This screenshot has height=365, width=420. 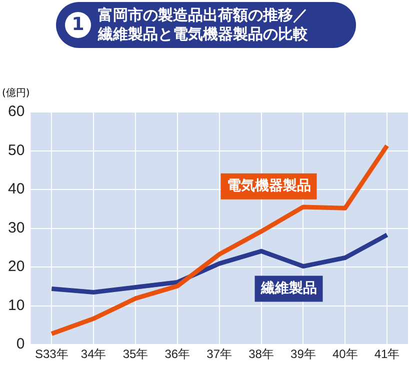 I want to click on y-axis-title: (億円), so click(x=16, y=93).